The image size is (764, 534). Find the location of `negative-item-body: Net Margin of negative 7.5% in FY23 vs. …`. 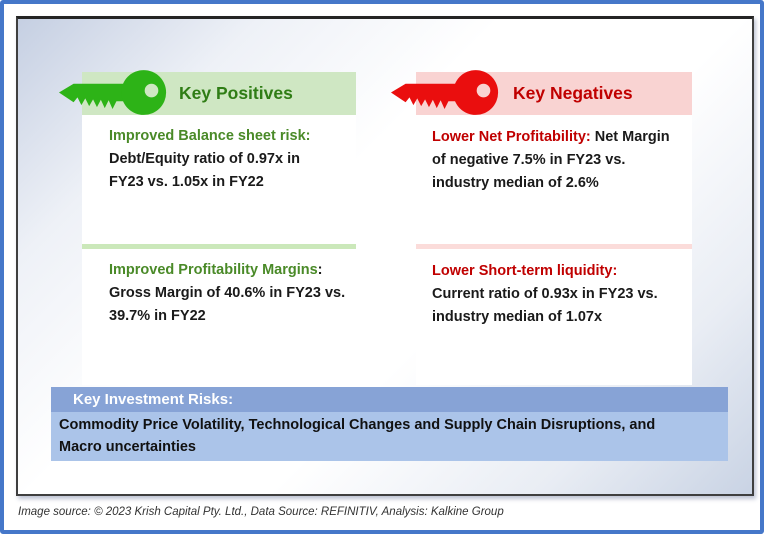

negative-item-body: Net Margin of negative 7.5% in FY23 vs. … is located at coordinates (551, 160).